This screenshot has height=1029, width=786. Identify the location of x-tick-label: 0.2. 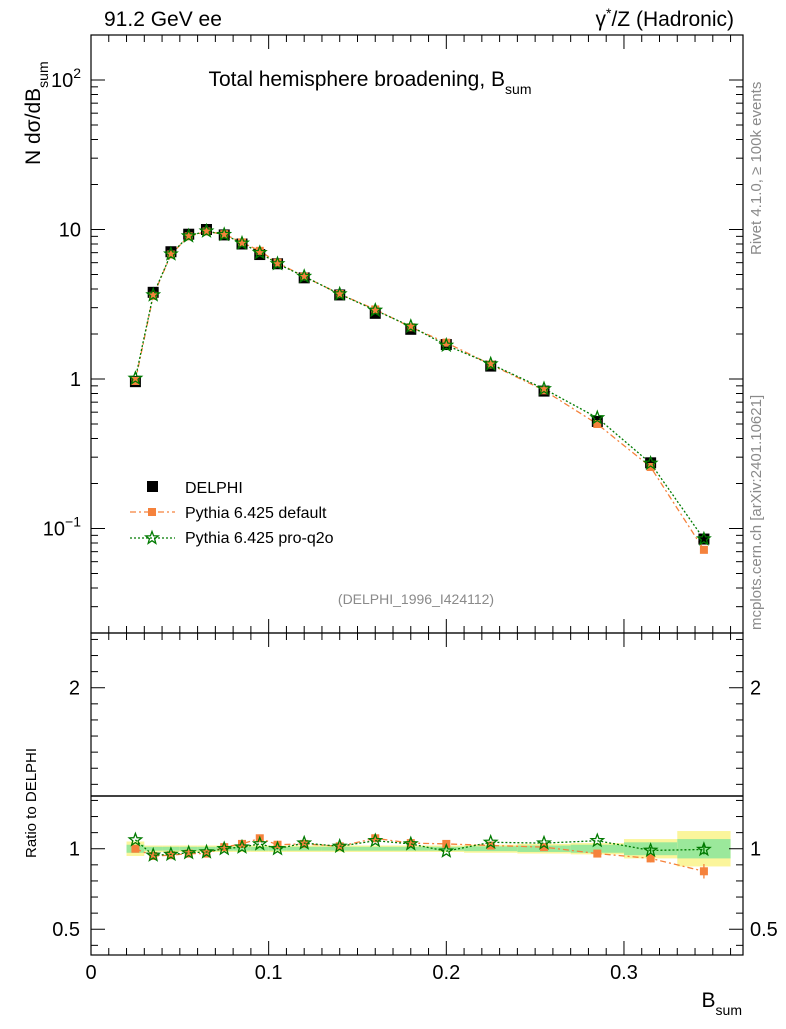
(446, 973).